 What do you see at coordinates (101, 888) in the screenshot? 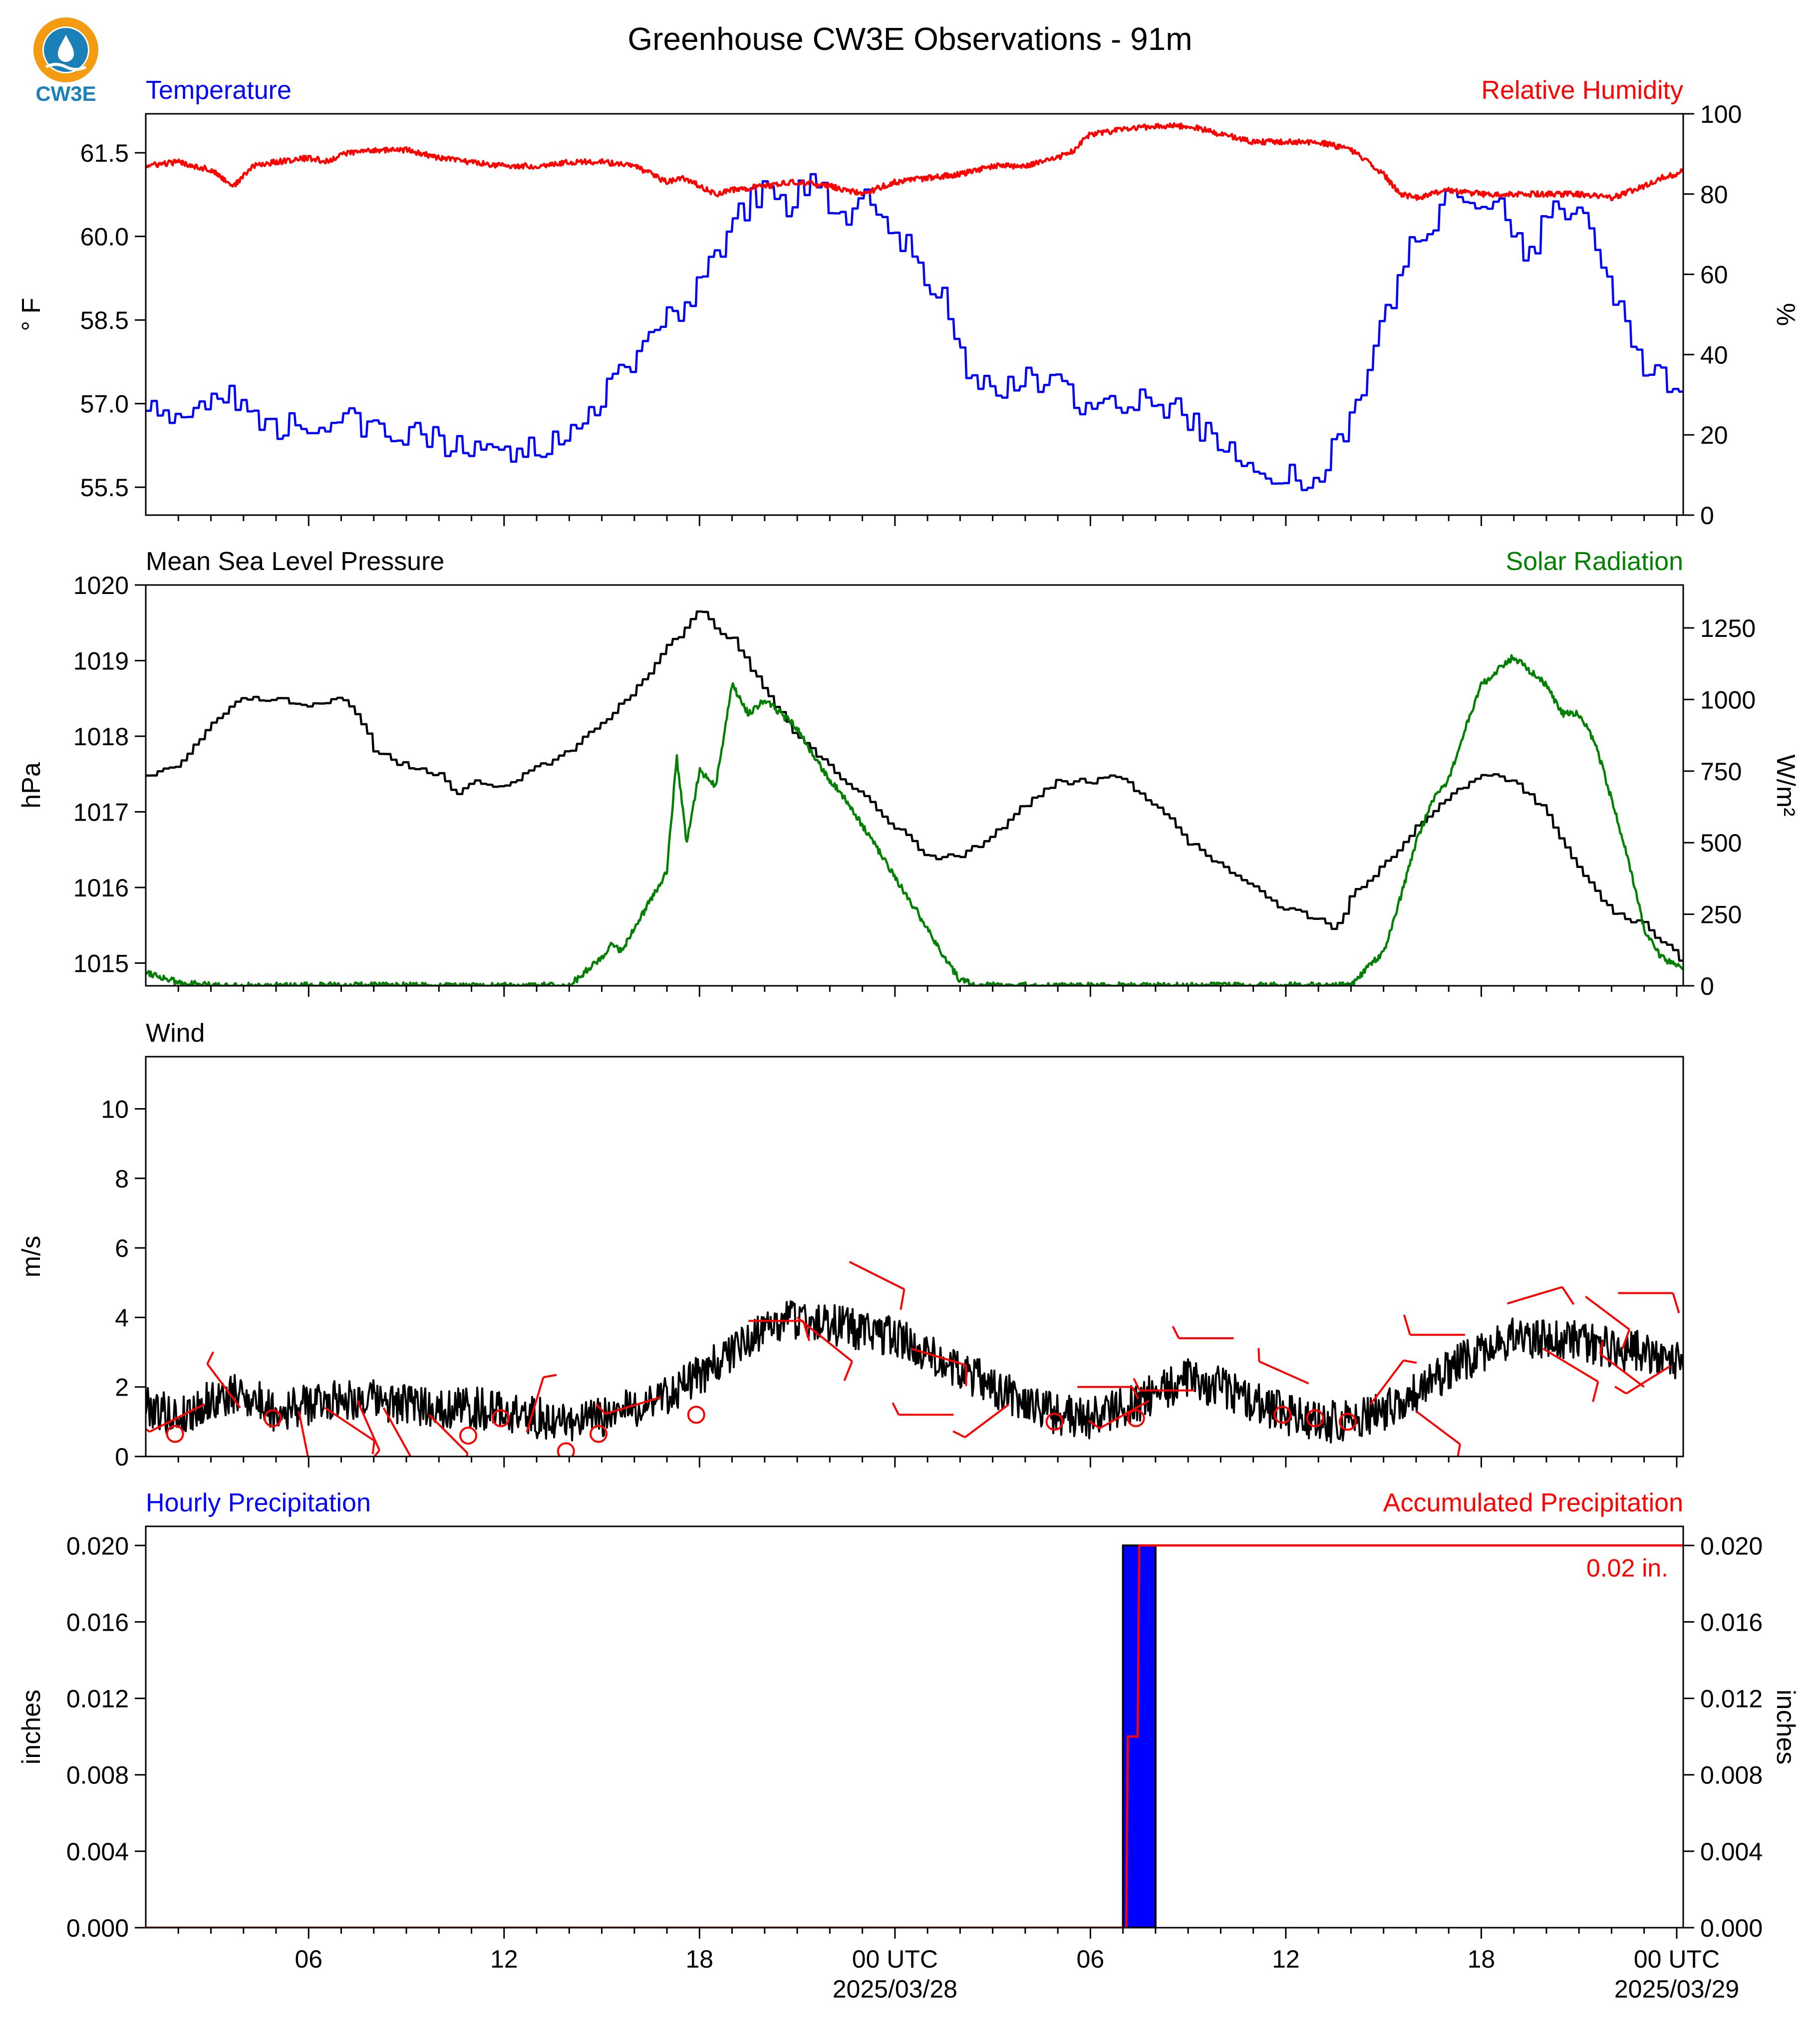
I see `y-tick-label: 1016` at bounding box center [101, 888].